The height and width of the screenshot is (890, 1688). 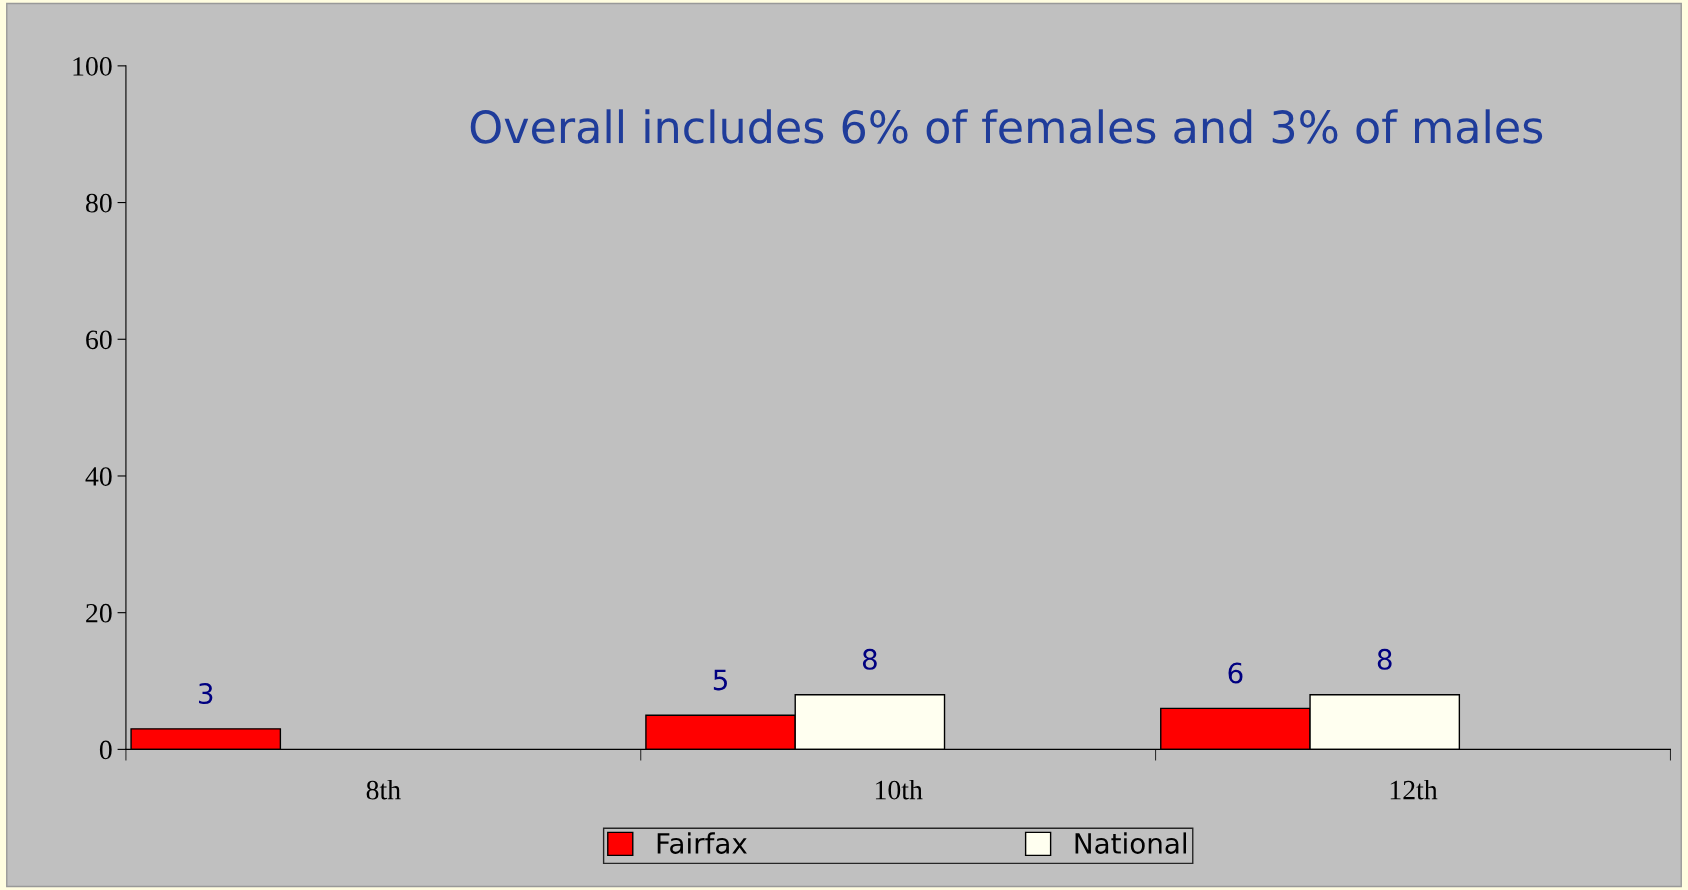 I want to click on y-tick-label: 20, so click(x=99, y=613).